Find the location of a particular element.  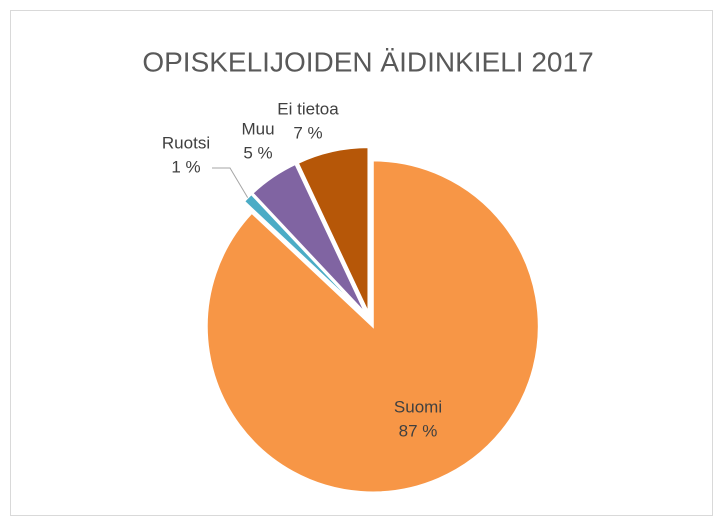

slice-value-label: 1 % is located at coordinates (185, 166).